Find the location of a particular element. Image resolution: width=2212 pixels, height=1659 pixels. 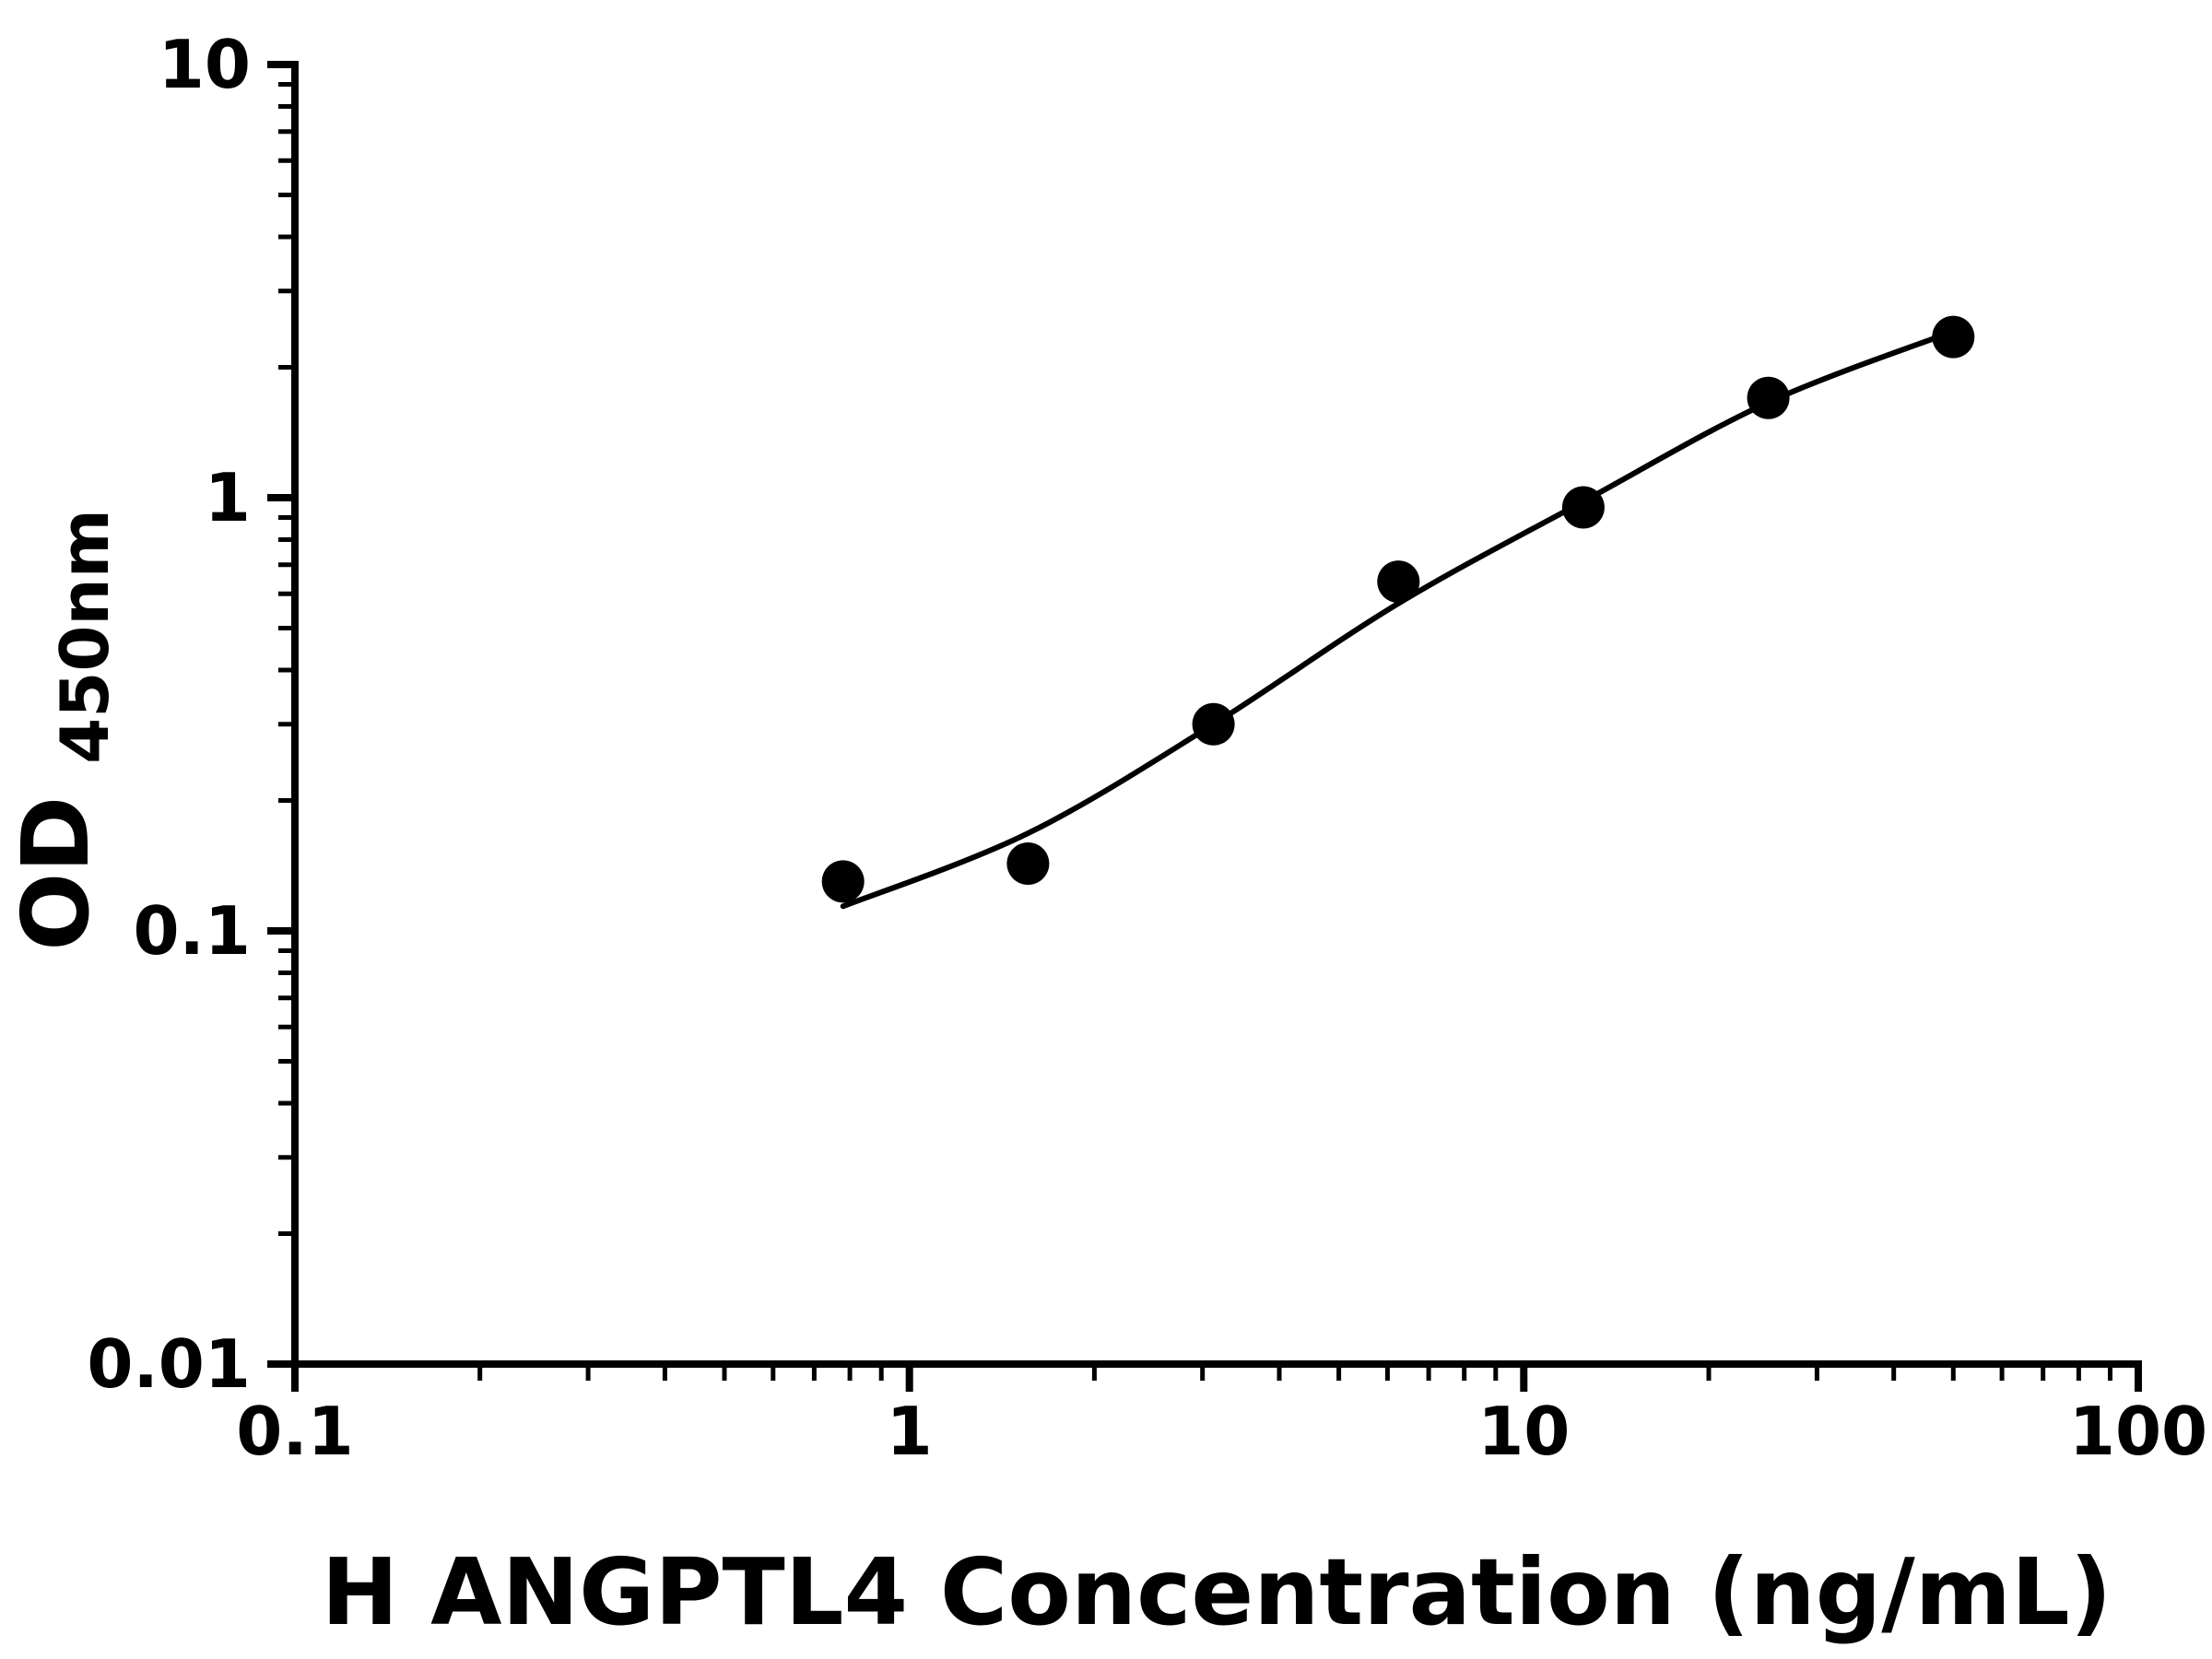

y-tick-label: 0.1 is located at coordinates (192, 931).